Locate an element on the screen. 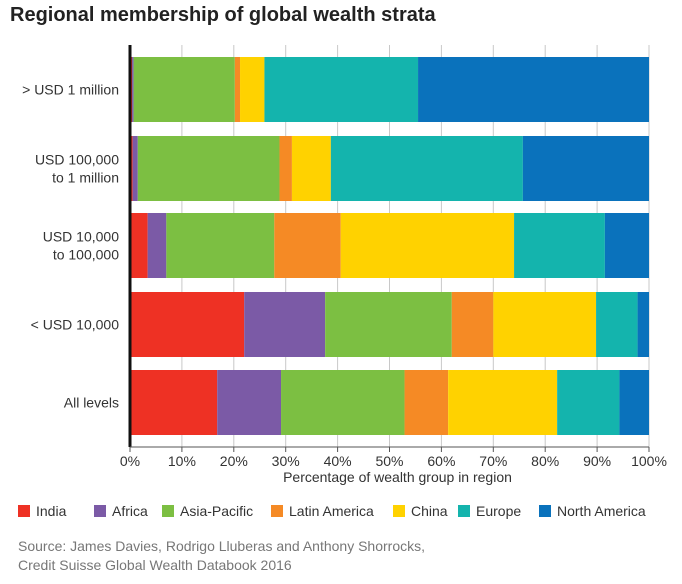  category-label-line: > USD 1 million is located at coordinates (70, 90).